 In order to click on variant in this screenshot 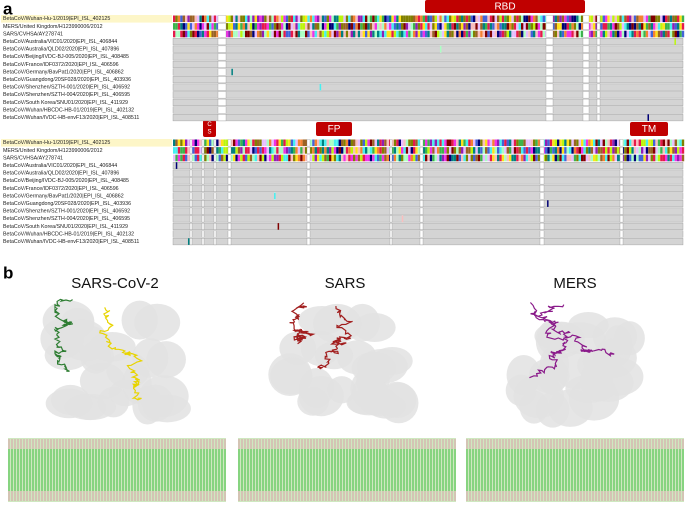, I will do `click(278, 226)`.